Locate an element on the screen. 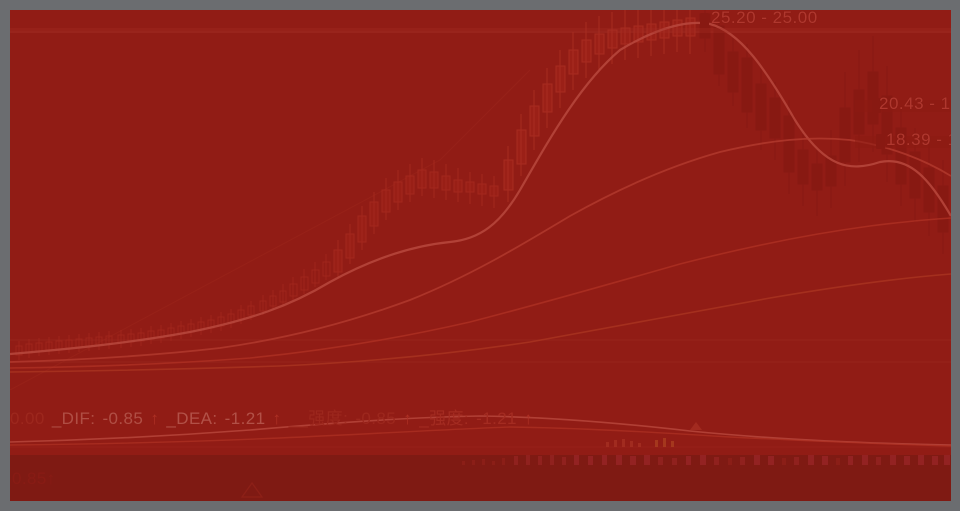 The width and height of the screenshot is (960, 511). macd-strength1-value: -0.85 is located at coordinates (376, 418).